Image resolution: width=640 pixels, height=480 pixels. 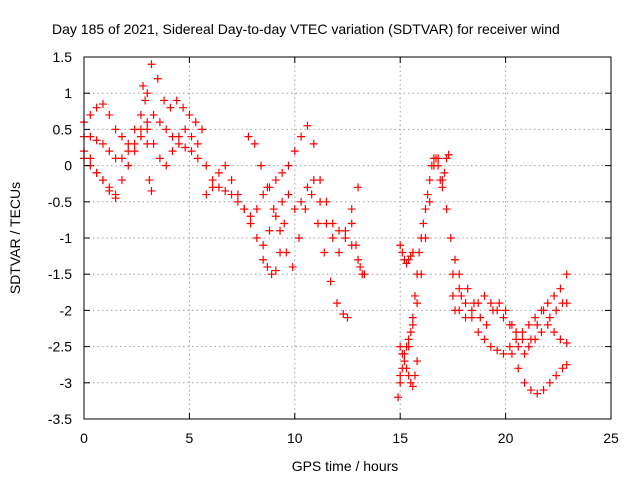 What do you see at coordinates (423, 276) in the screenshot?
I see `series-track-k` at bounding box center [423, 276].